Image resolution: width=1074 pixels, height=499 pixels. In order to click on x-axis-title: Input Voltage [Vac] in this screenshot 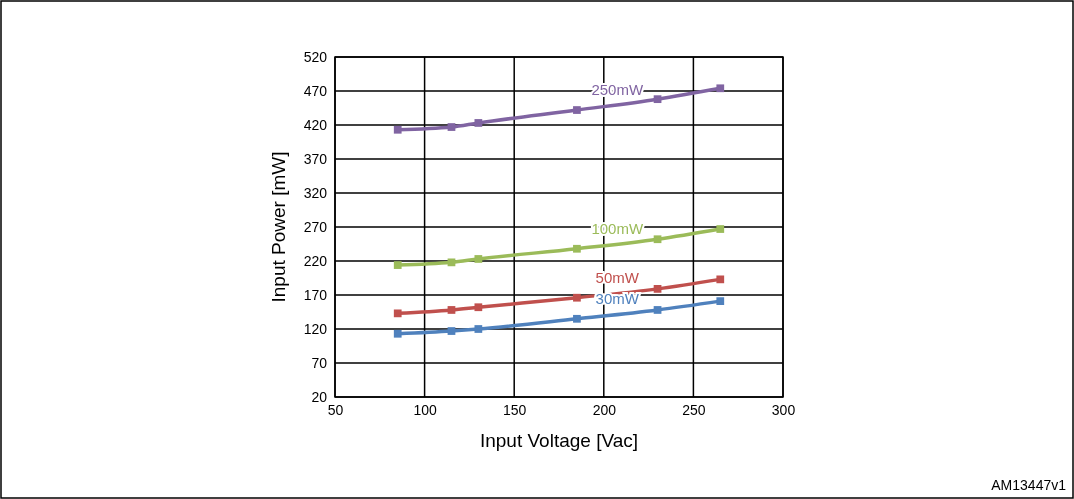, I will do `click(559, 440)`.